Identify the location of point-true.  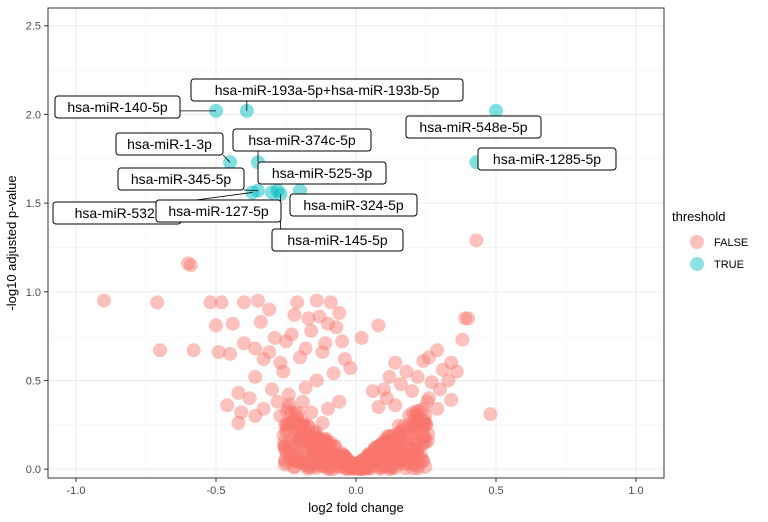
(496, 110).